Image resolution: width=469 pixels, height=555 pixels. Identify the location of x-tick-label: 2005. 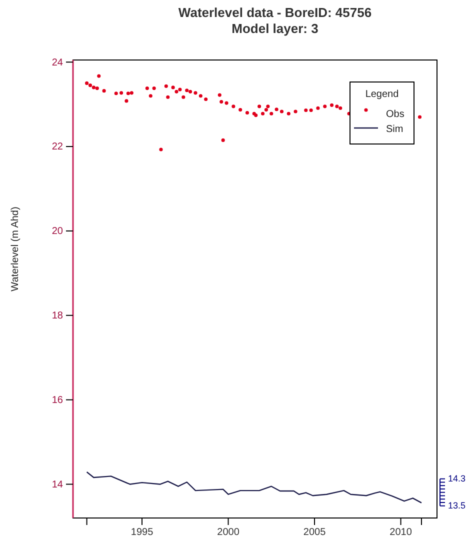
(314, 532).